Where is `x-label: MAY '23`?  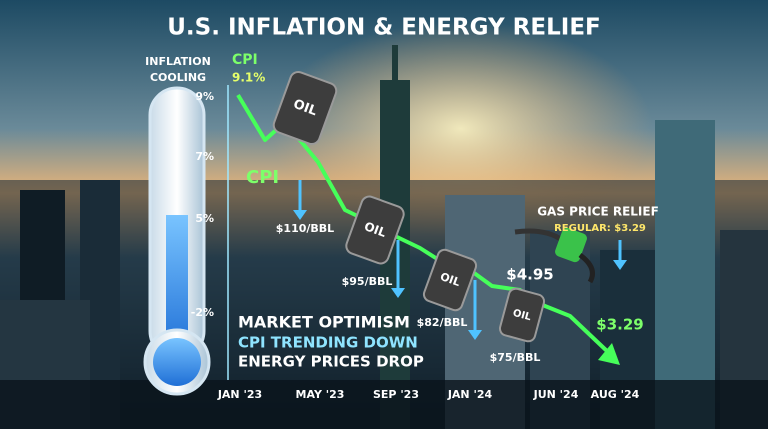 x-label: MAY '23 is located at coordinates (320, 394).